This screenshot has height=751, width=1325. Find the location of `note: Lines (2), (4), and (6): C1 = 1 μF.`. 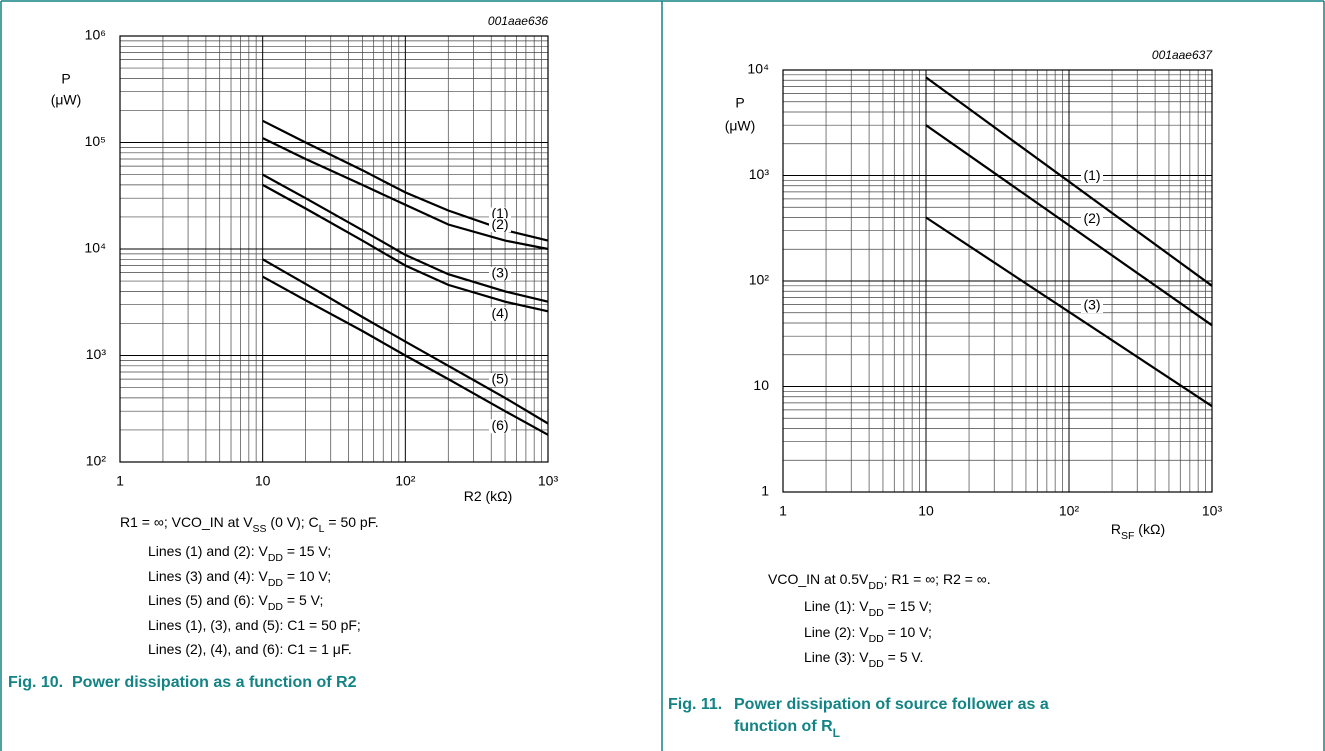

note: Lines (2), (4), and (6): C1 = 1 μF. is located at coordinates (250, 649).